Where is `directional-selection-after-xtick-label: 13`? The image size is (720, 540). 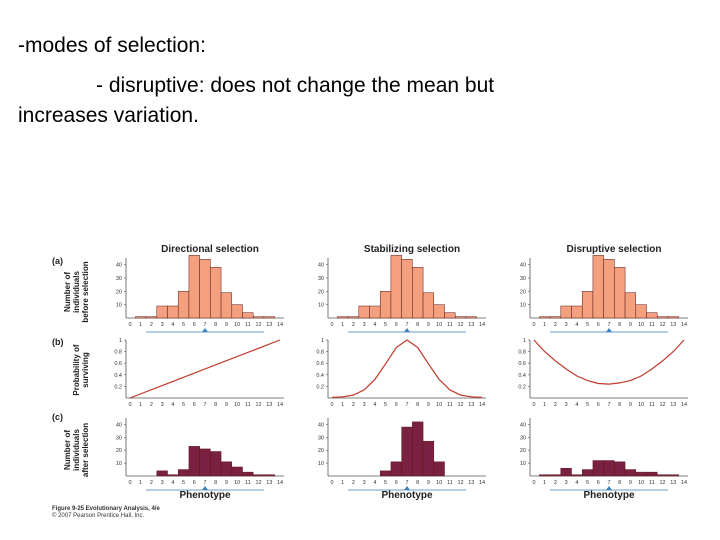
directional-selection-after-xtick-label: 13 is located at coordinates (269, 483).